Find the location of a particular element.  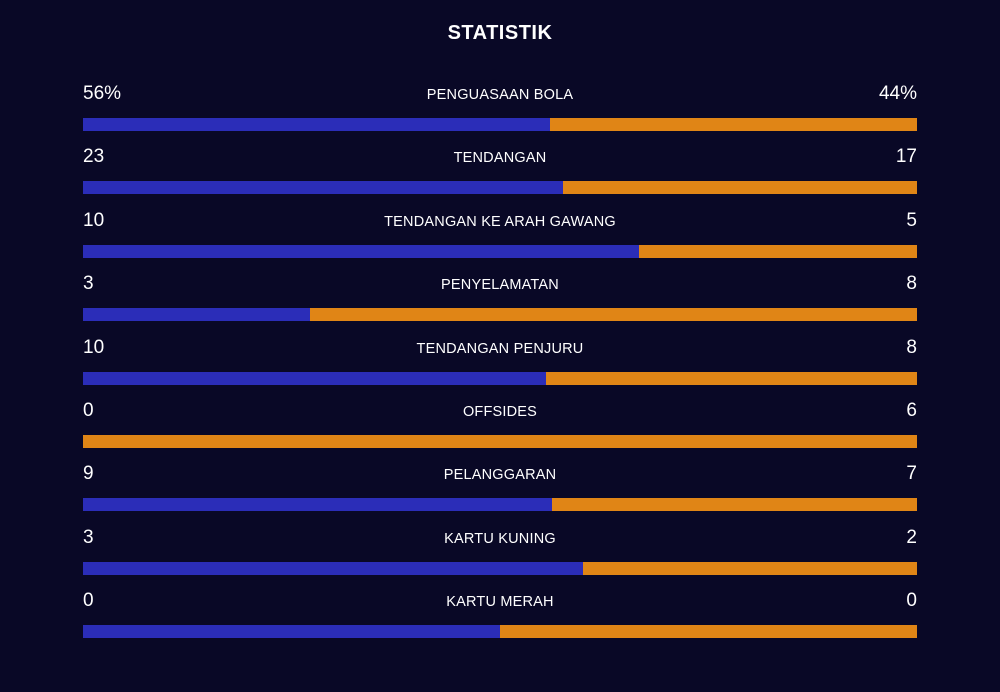

stat-label: TENDANGAN KE ARAH GAWANG is located at coordinates (500, 221).